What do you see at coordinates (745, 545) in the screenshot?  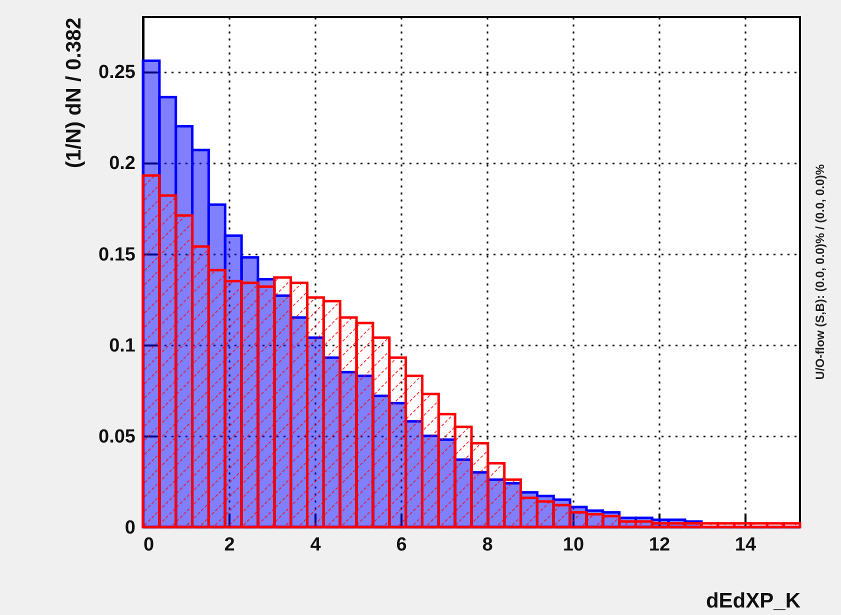 I see `x-tick-label: 14` at bounding box center [745, 545].